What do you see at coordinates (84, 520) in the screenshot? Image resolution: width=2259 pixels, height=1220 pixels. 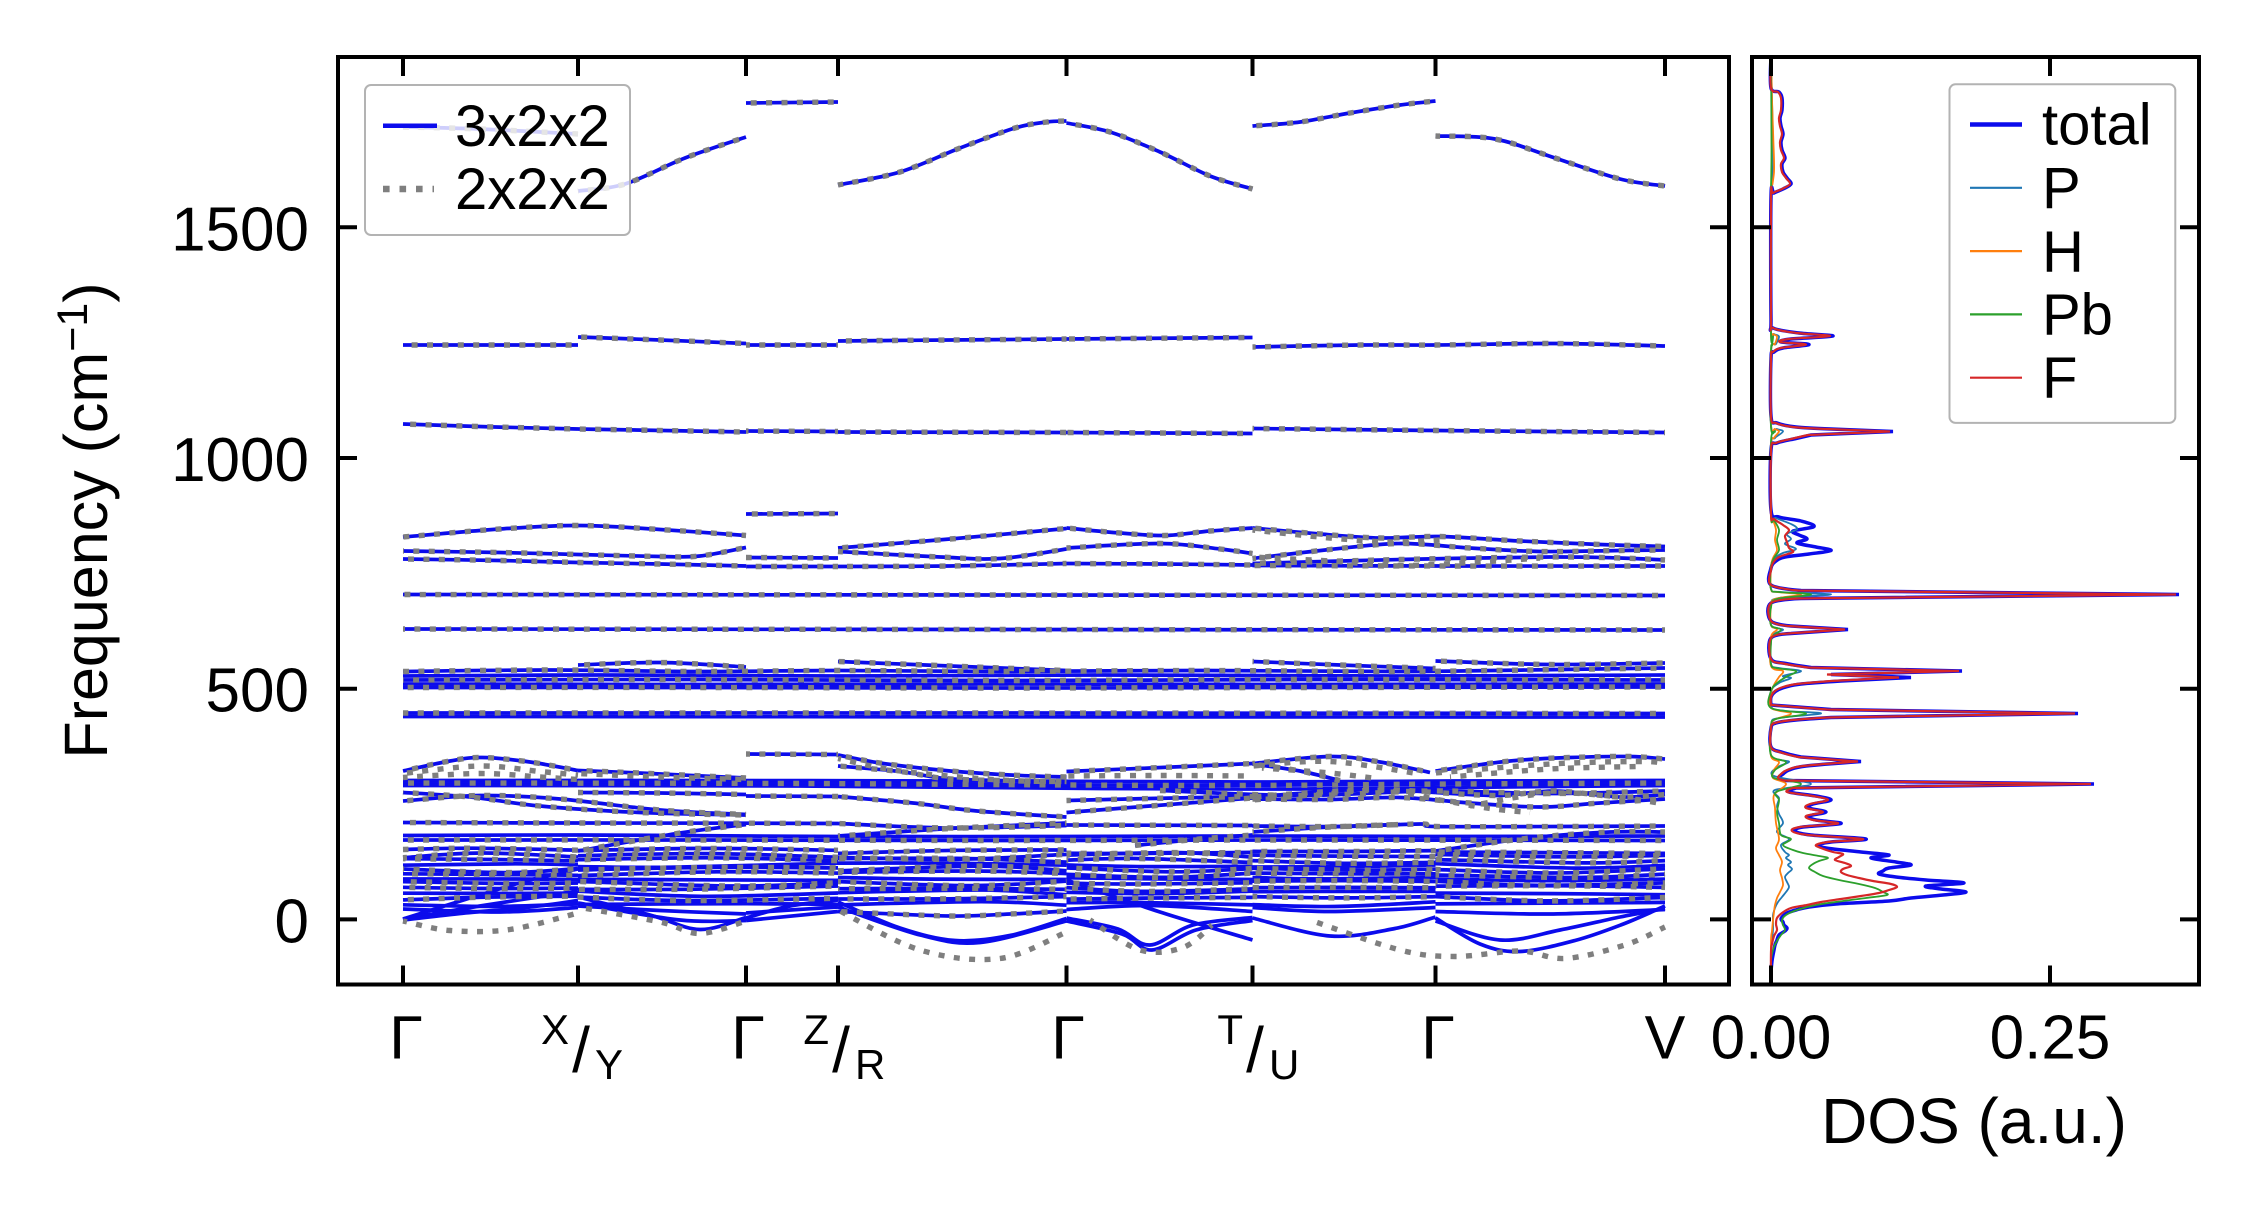 I see `svg-text: Frequency (cm−1)` at bounding box center [84, 520].